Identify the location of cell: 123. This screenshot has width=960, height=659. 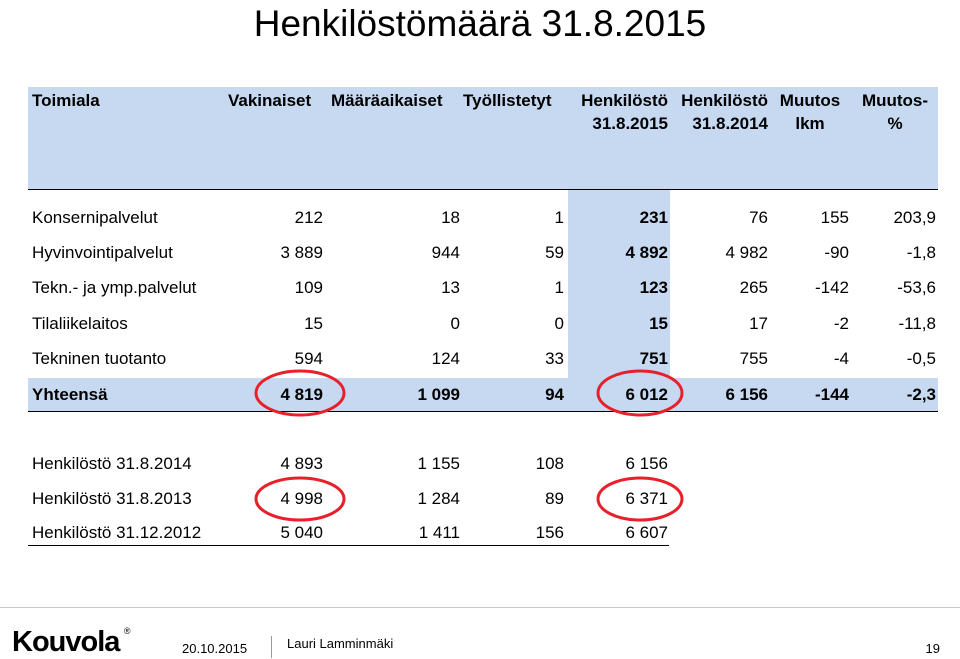
(653, 287).